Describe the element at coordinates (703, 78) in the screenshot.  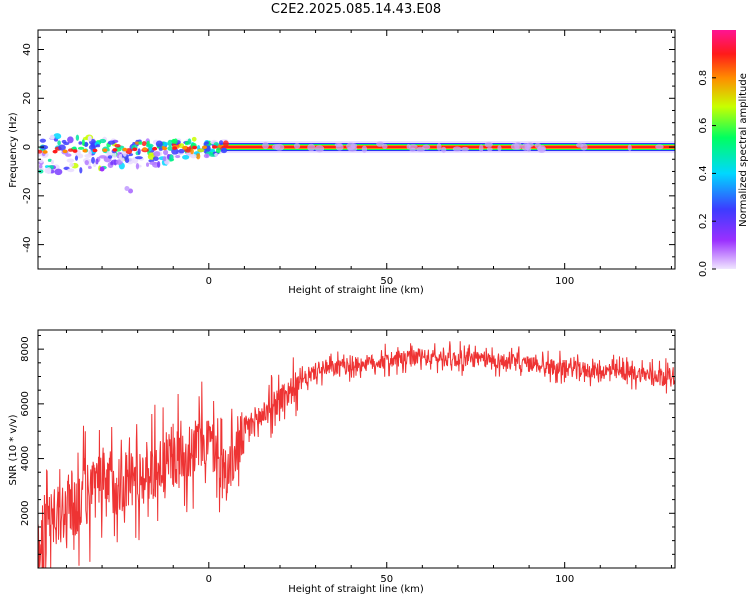
I see `colorbar-tick-label: 0.8` at that location.